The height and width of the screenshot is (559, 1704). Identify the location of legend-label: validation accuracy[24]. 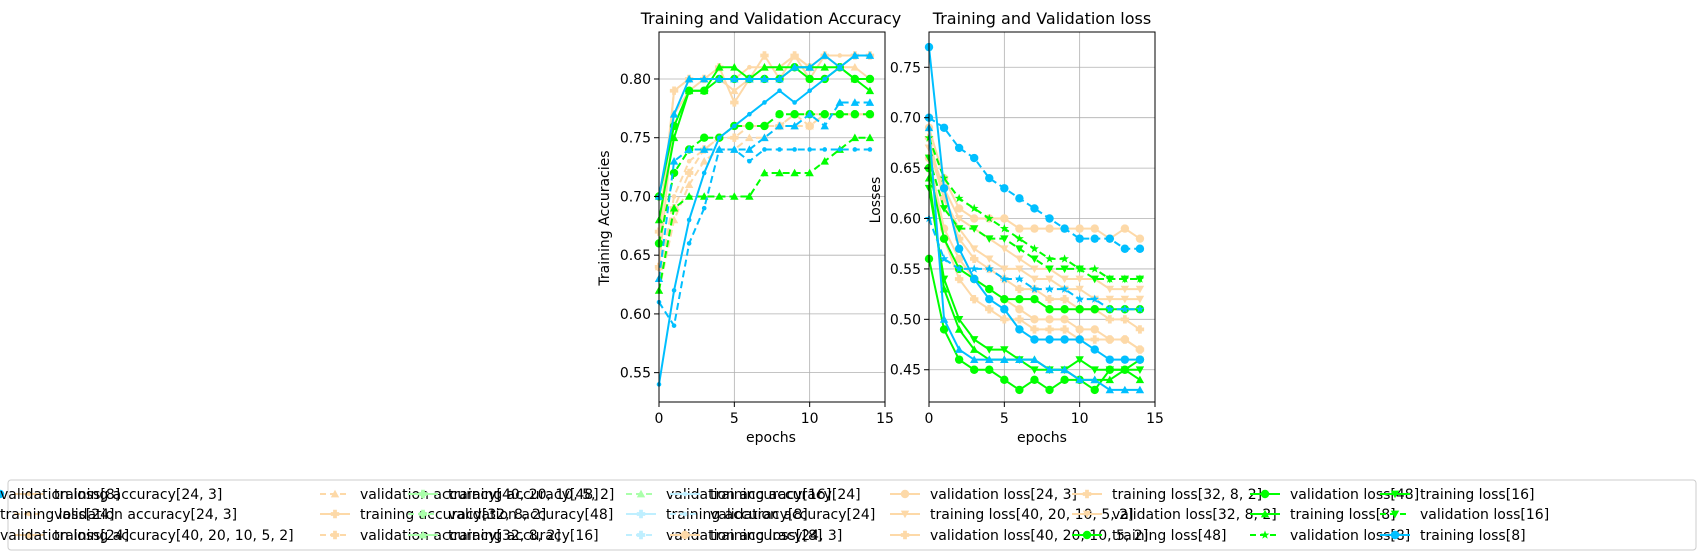
(792, 515).